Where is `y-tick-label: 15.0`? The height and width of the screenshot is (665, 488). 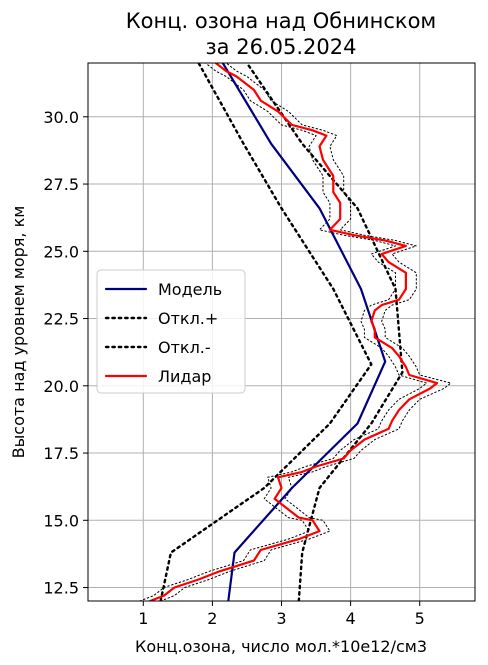 y-tick-label: 15.0 is located at coordinates (61, 520).